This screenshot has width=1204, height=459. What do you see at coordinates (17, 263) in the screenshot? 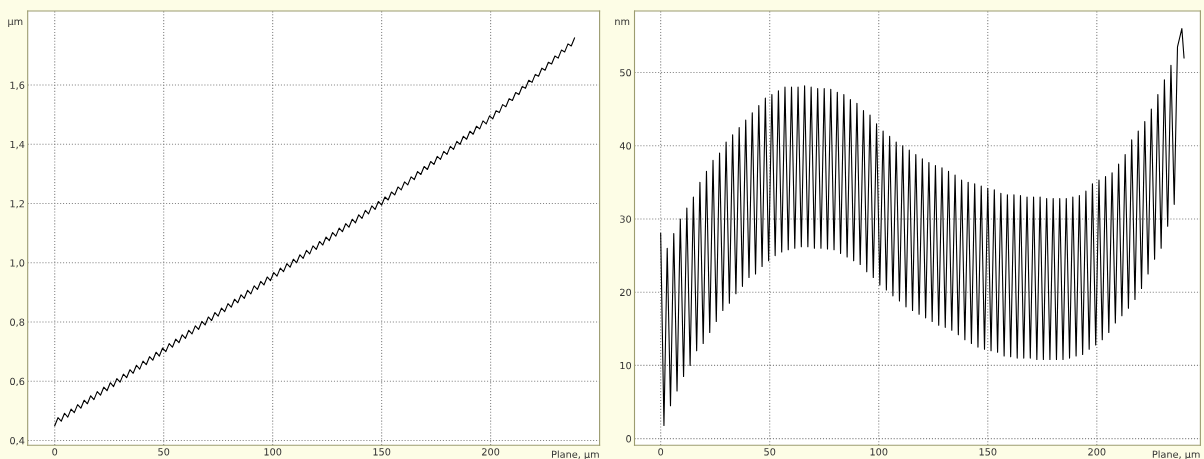
I see `y-tick-label: 1,0` at bounding box center [17, 263].